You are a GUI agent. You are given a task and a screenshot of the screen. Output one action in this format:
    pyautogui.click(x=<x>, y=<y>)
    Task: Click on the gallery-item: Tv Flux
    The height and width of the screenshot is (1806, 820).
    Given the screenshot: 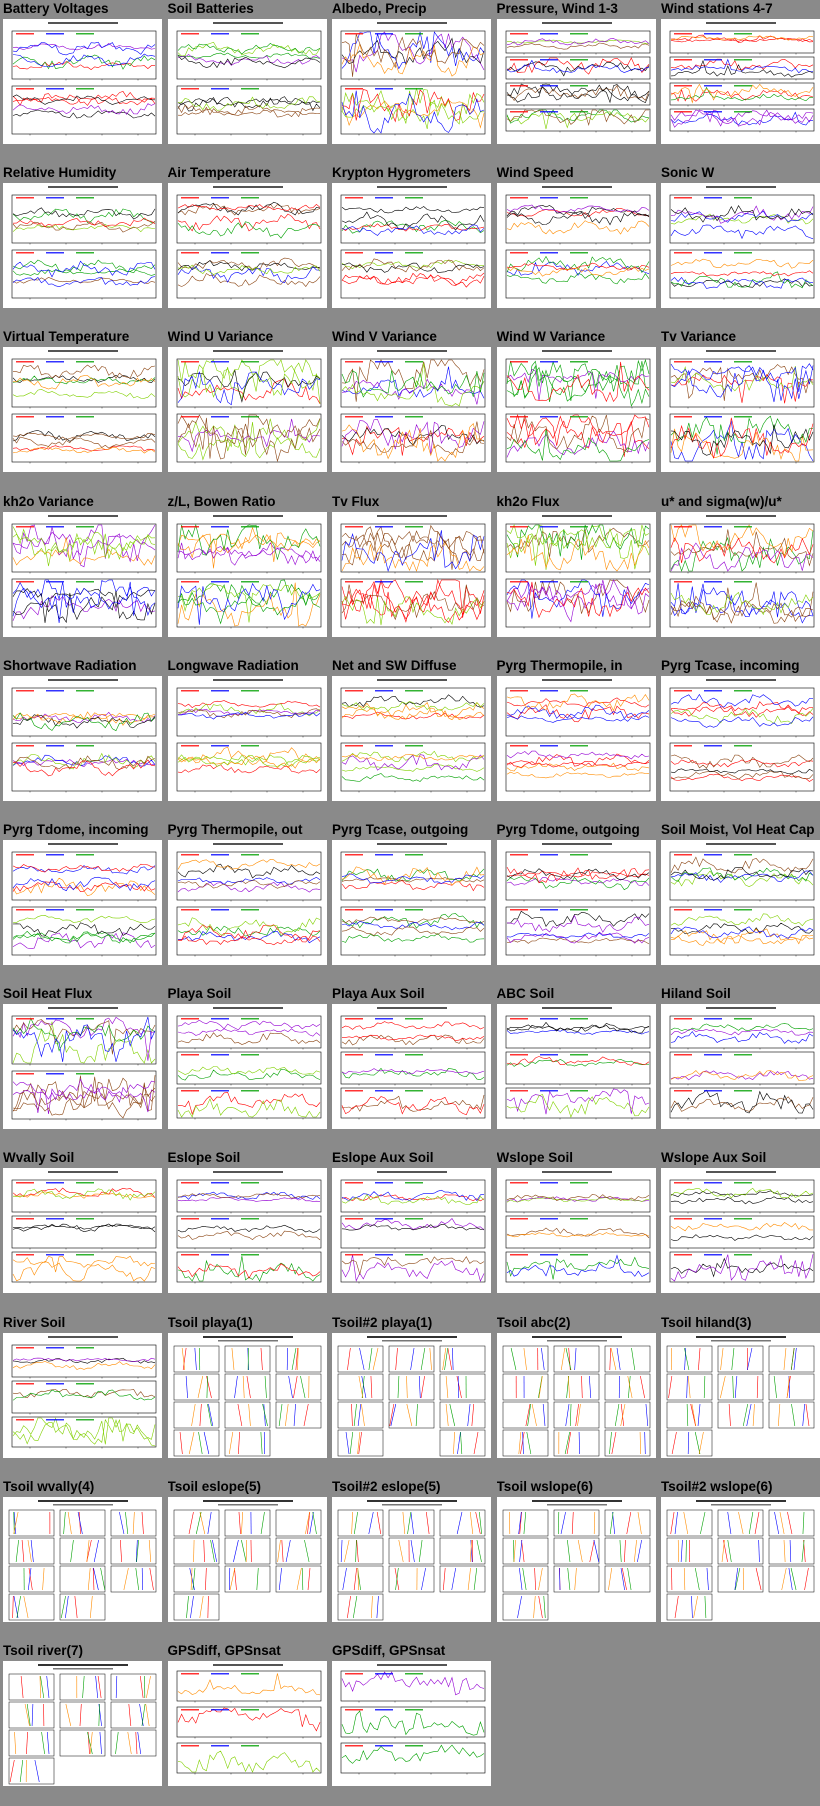 What is the action you would take?
    pyautogui.click(x=410, y=575)
    